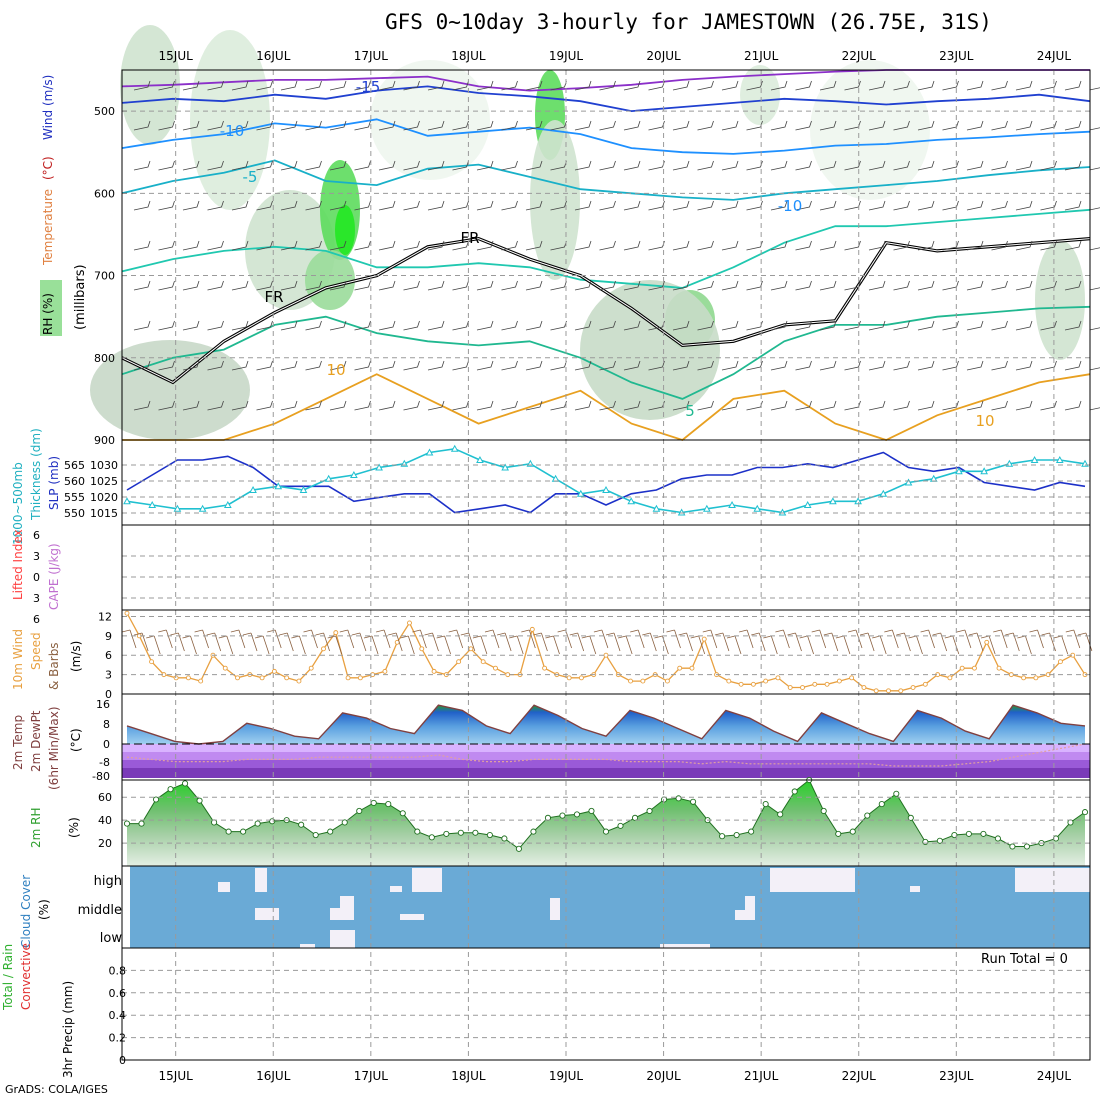 This screenshot has width=1100, height=1100. I want to click on slp-tick-label: 1025, so click(104, 481).